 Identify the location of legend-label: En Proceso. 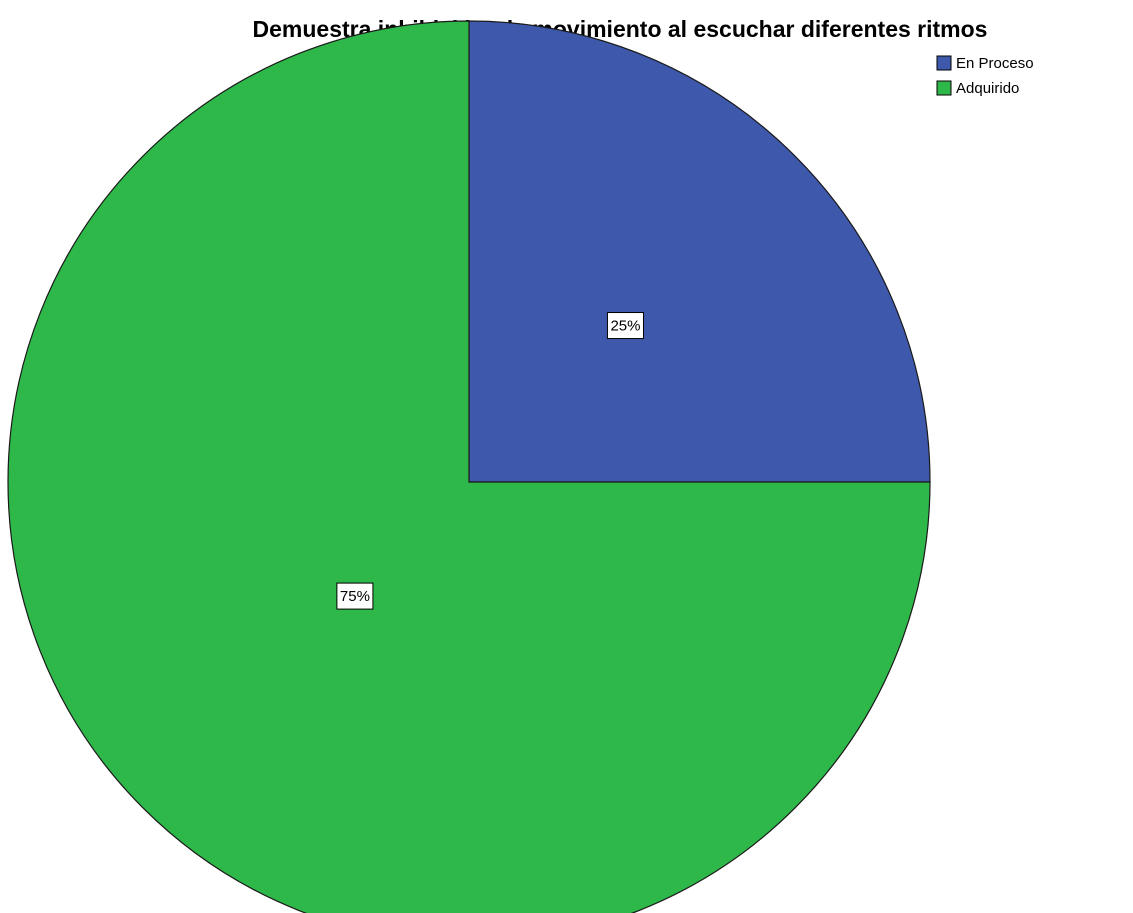
(995, 63).